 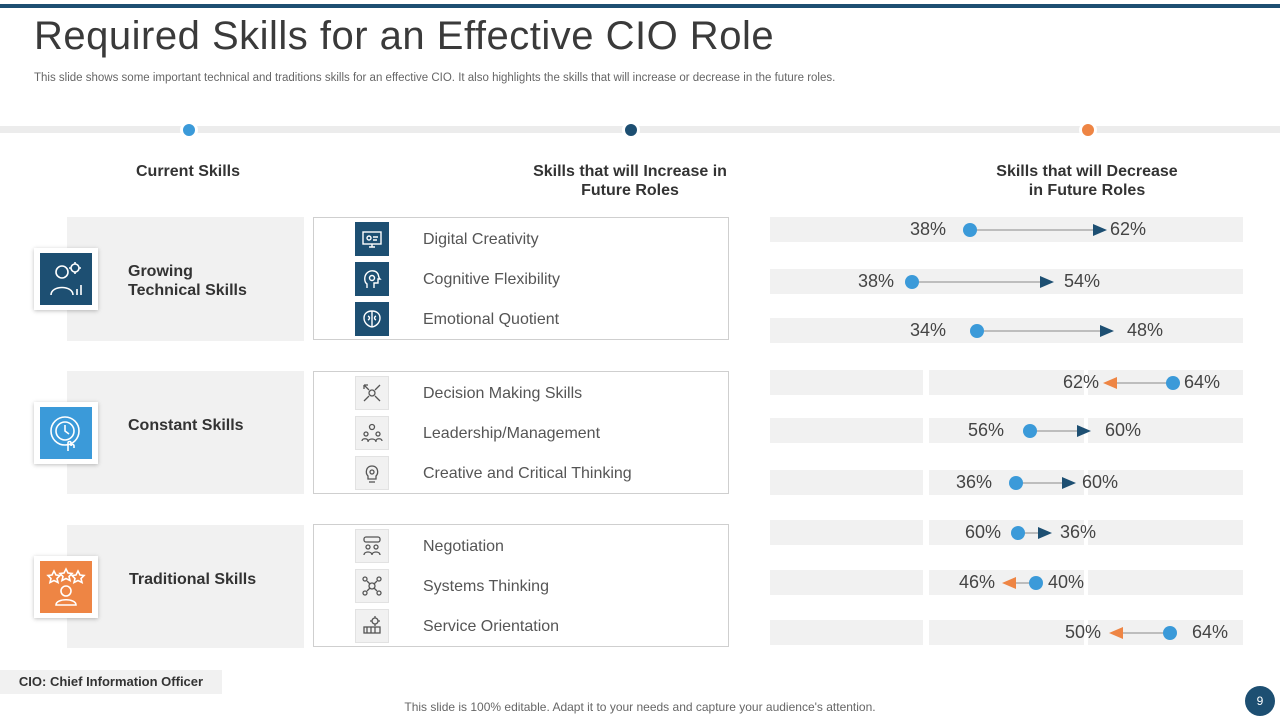 I want to click on clock-hand-icon, so click(x=66, y=433).